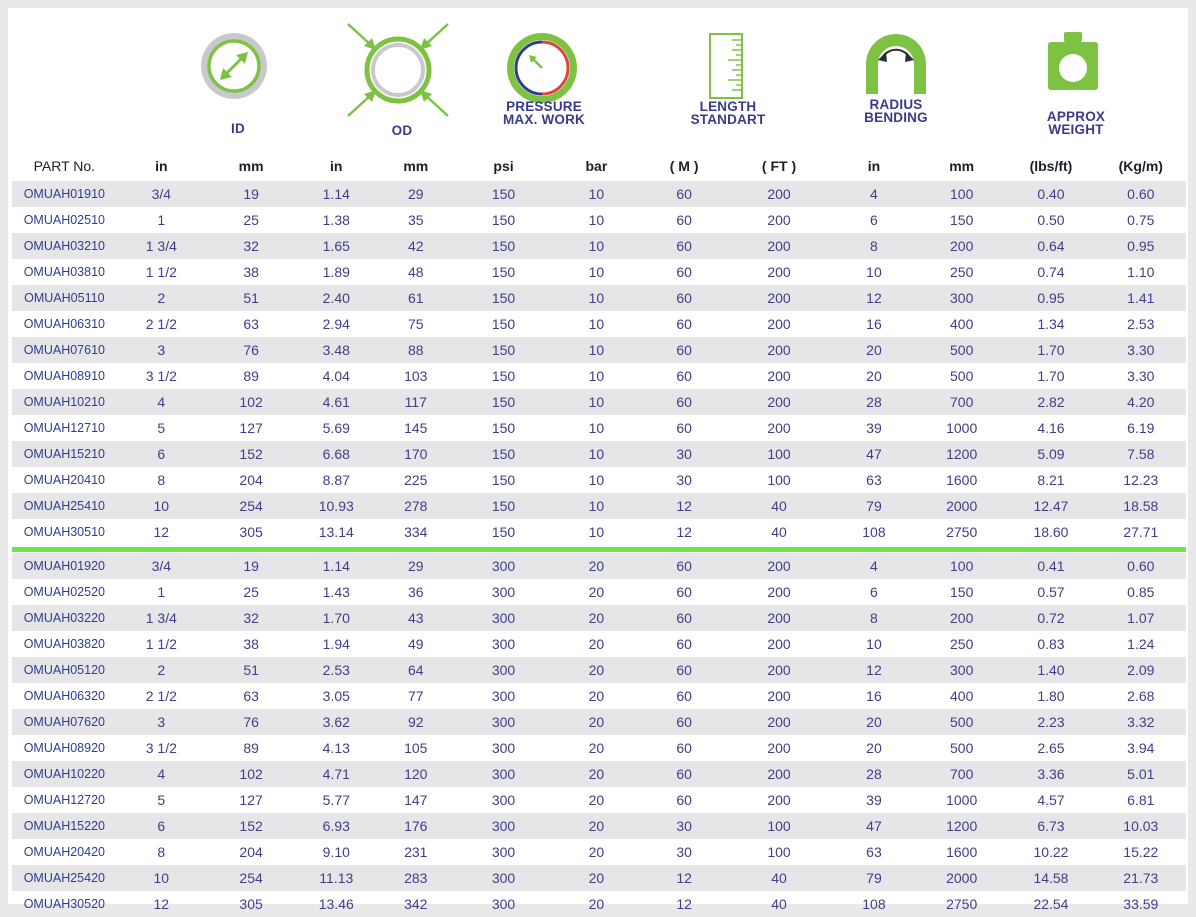  I want to click on bending-radius-icon, so click(896, 64).